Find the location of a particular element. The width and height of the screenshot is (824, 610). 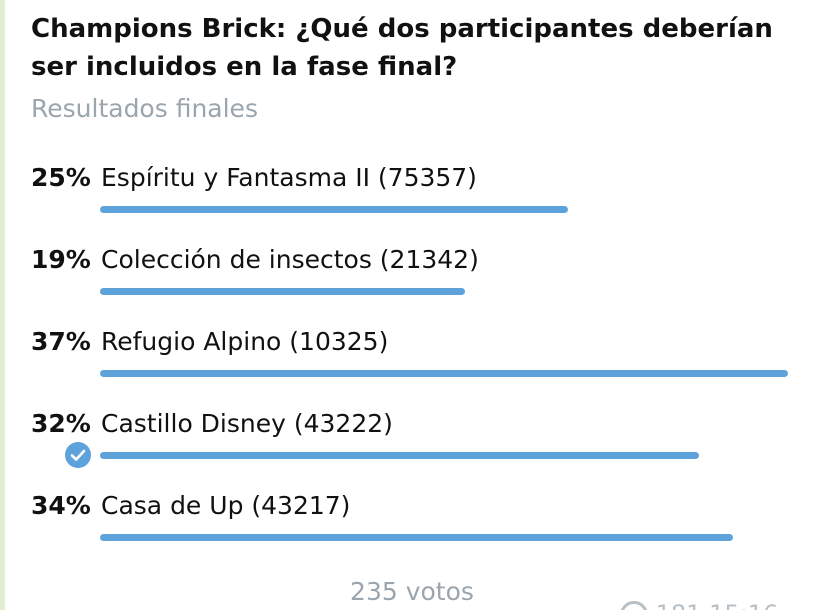

option-label: Casa de Up (43217) is located at coordinates (226, 505).